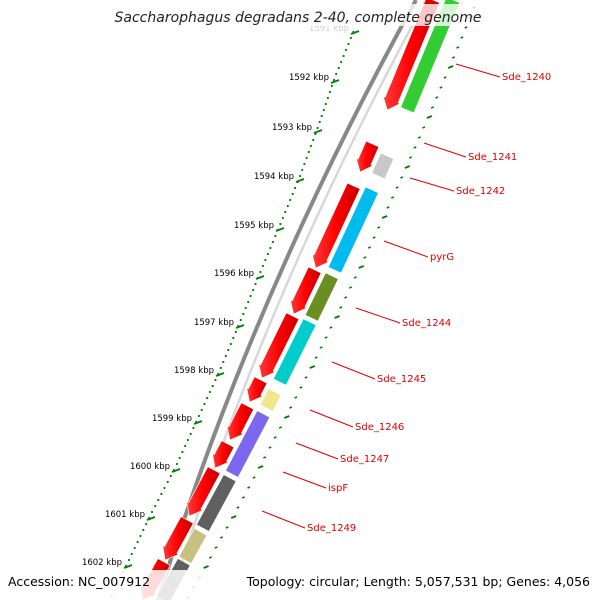 The image size is (600, 600). What do you see at coordinates (125, 515) in the screenshot?
I see `kbp-label: 1601 kbp` at bounding box center [125, 515].